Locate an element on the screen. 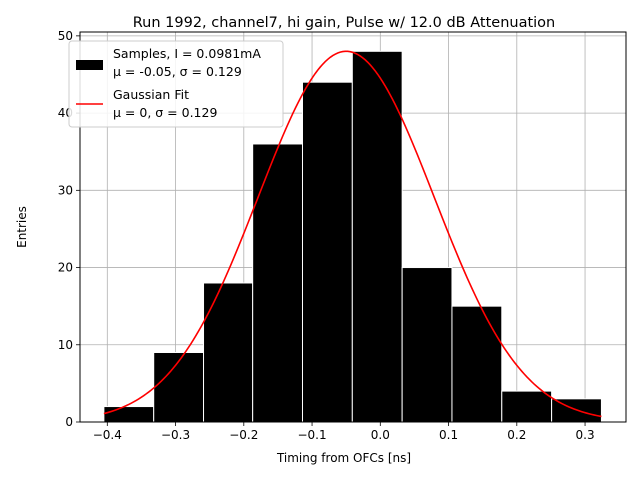 Image resolution: width=640 pixels, height=480 pixels. legend-box is located at coordinates (176, 84).